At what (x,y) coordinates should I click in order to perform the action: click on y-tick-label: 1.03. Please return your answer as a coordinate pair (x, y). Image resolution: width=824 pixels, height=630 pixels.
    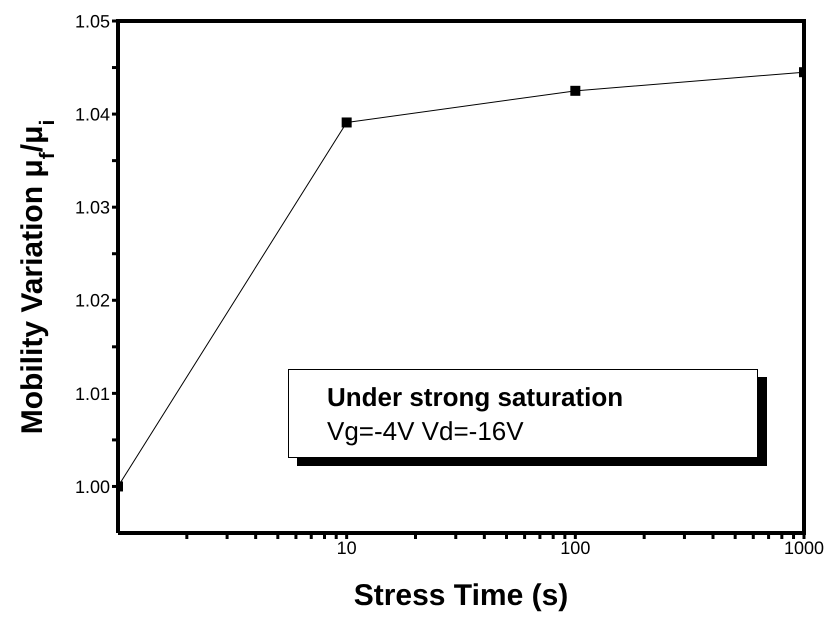
    Looking at the image, I should click on (92, 208).